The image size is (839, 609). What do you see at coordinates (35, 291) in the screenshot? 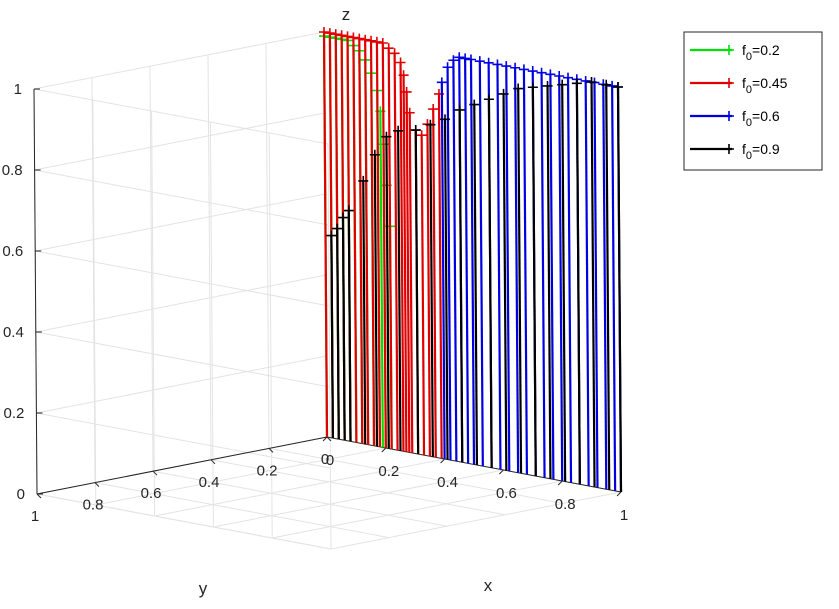
I see `z-axis-line` at bounding box center [35, 291].